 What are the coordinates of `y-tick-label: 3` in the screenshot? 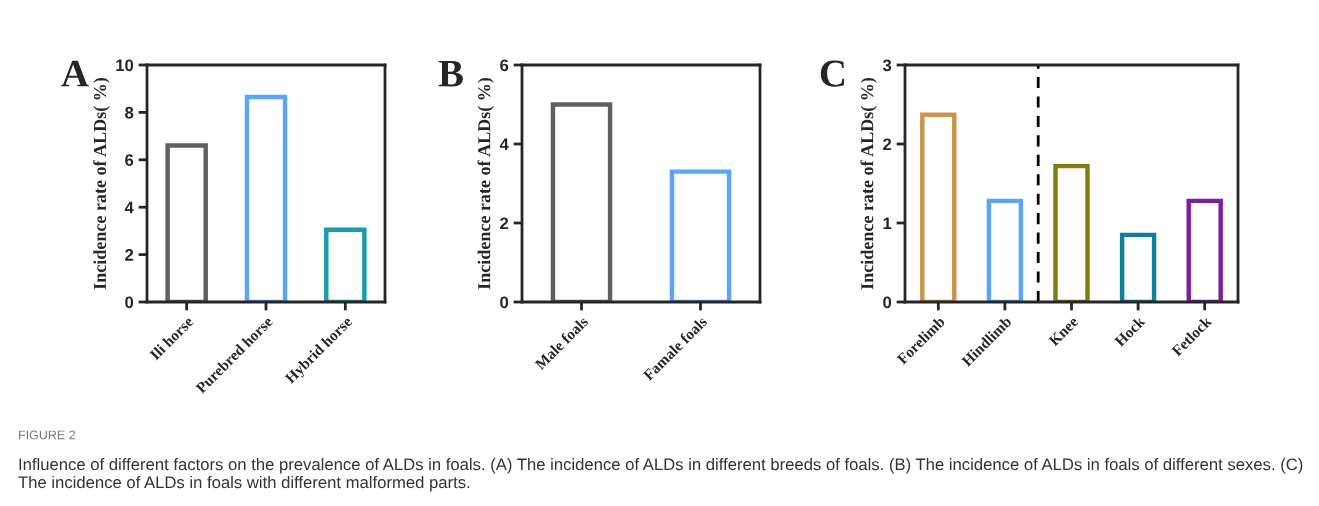 It's located at (887, 65).